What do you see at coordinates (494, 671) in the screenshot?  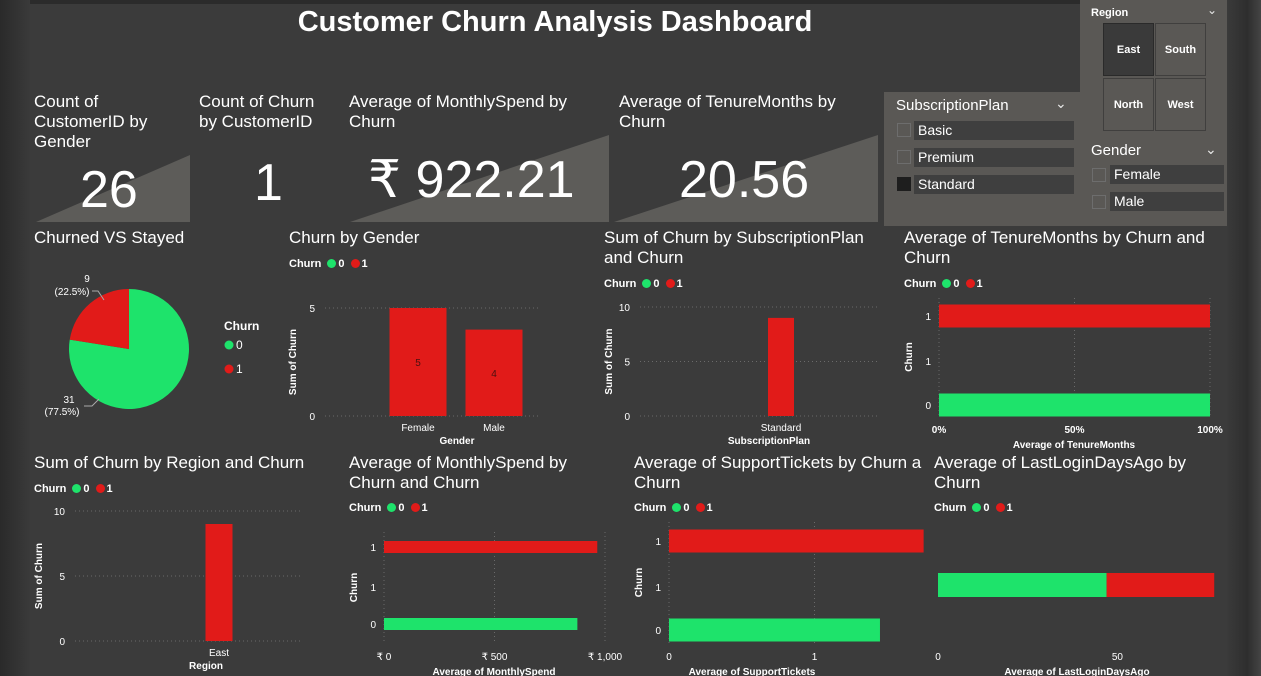 I see `x-axis-title: Average of MonthlySpend` at bounding box center [494, 671].